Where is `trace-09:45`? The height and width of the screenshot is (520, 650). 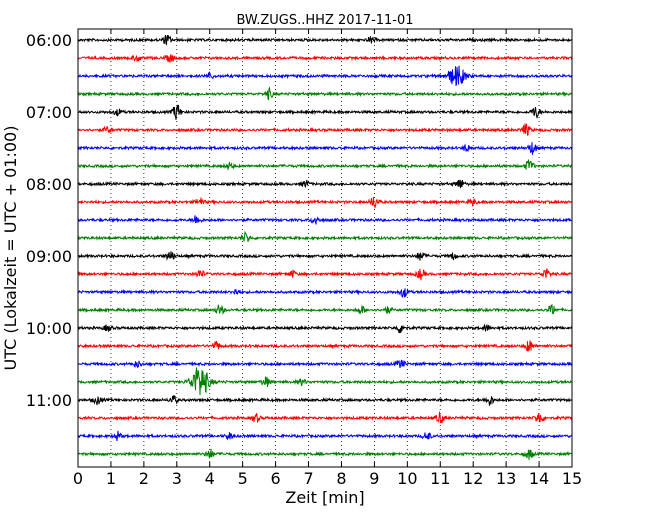
trace-09:45 is located at coordinates (325, 309).